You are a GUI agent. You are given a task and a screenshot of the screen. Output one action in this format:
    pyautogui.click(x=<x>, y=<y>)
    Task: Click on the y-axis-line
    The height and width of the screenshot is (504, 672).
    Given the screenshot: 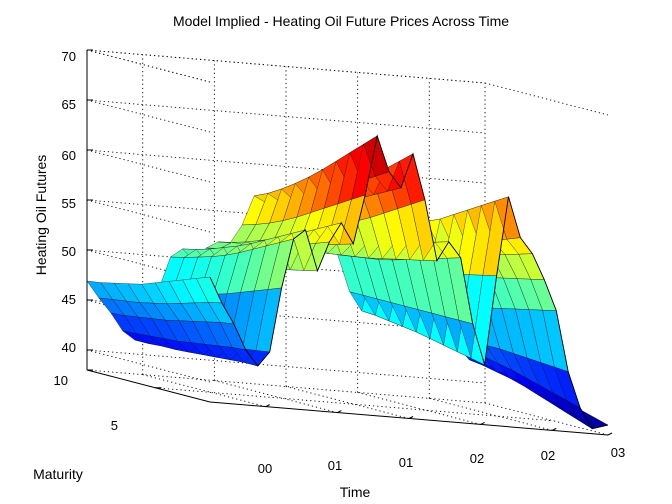 What is the action you would take?
    pyautogui.click(x=148, y=386)
    